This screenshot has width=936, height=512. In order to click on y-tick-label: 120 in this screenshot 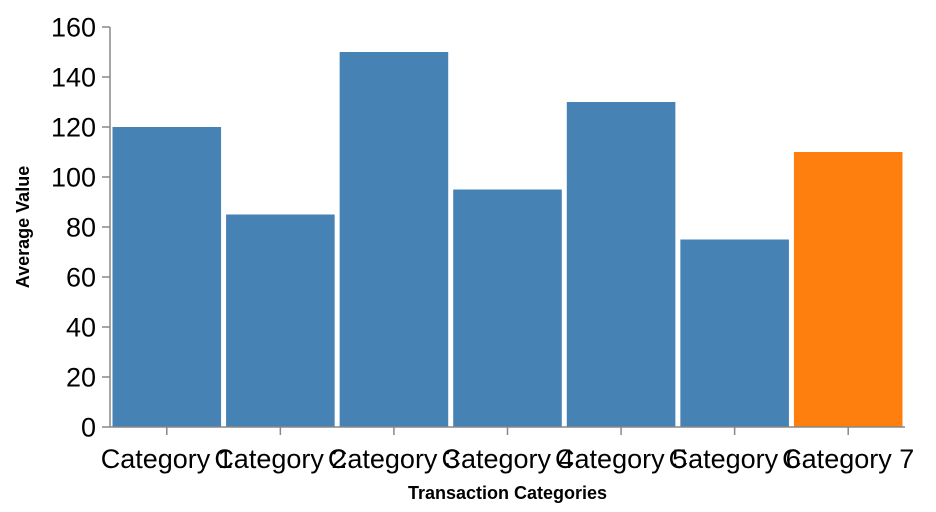, I will do `click(73, 128)`.